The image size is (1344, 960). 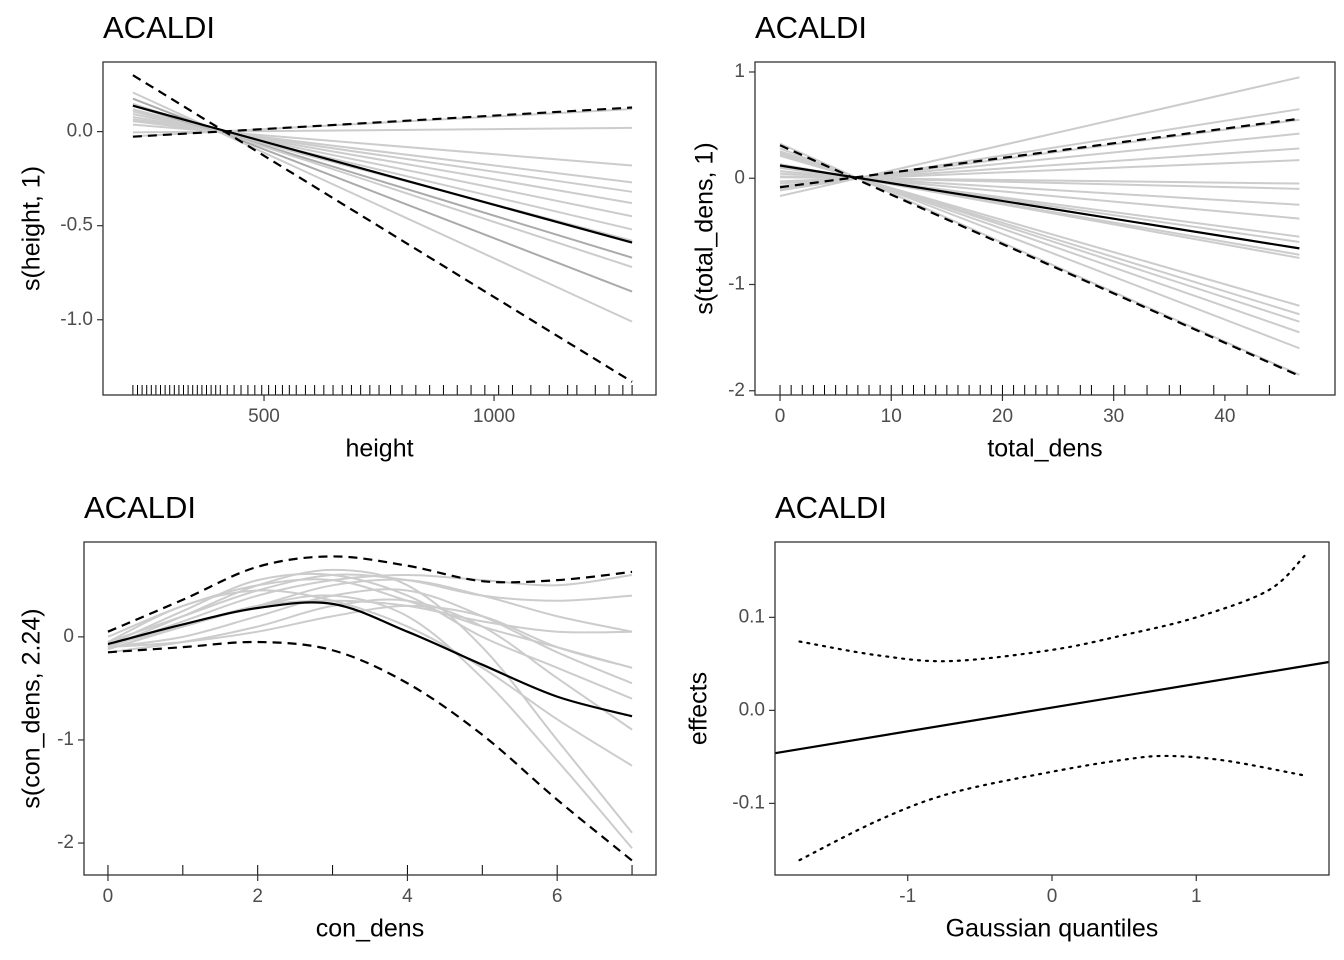 What do you see at coordinates (907, 896) in the screenshot?
I see `x-tick-label: -1` at bounding box center [907, 896].